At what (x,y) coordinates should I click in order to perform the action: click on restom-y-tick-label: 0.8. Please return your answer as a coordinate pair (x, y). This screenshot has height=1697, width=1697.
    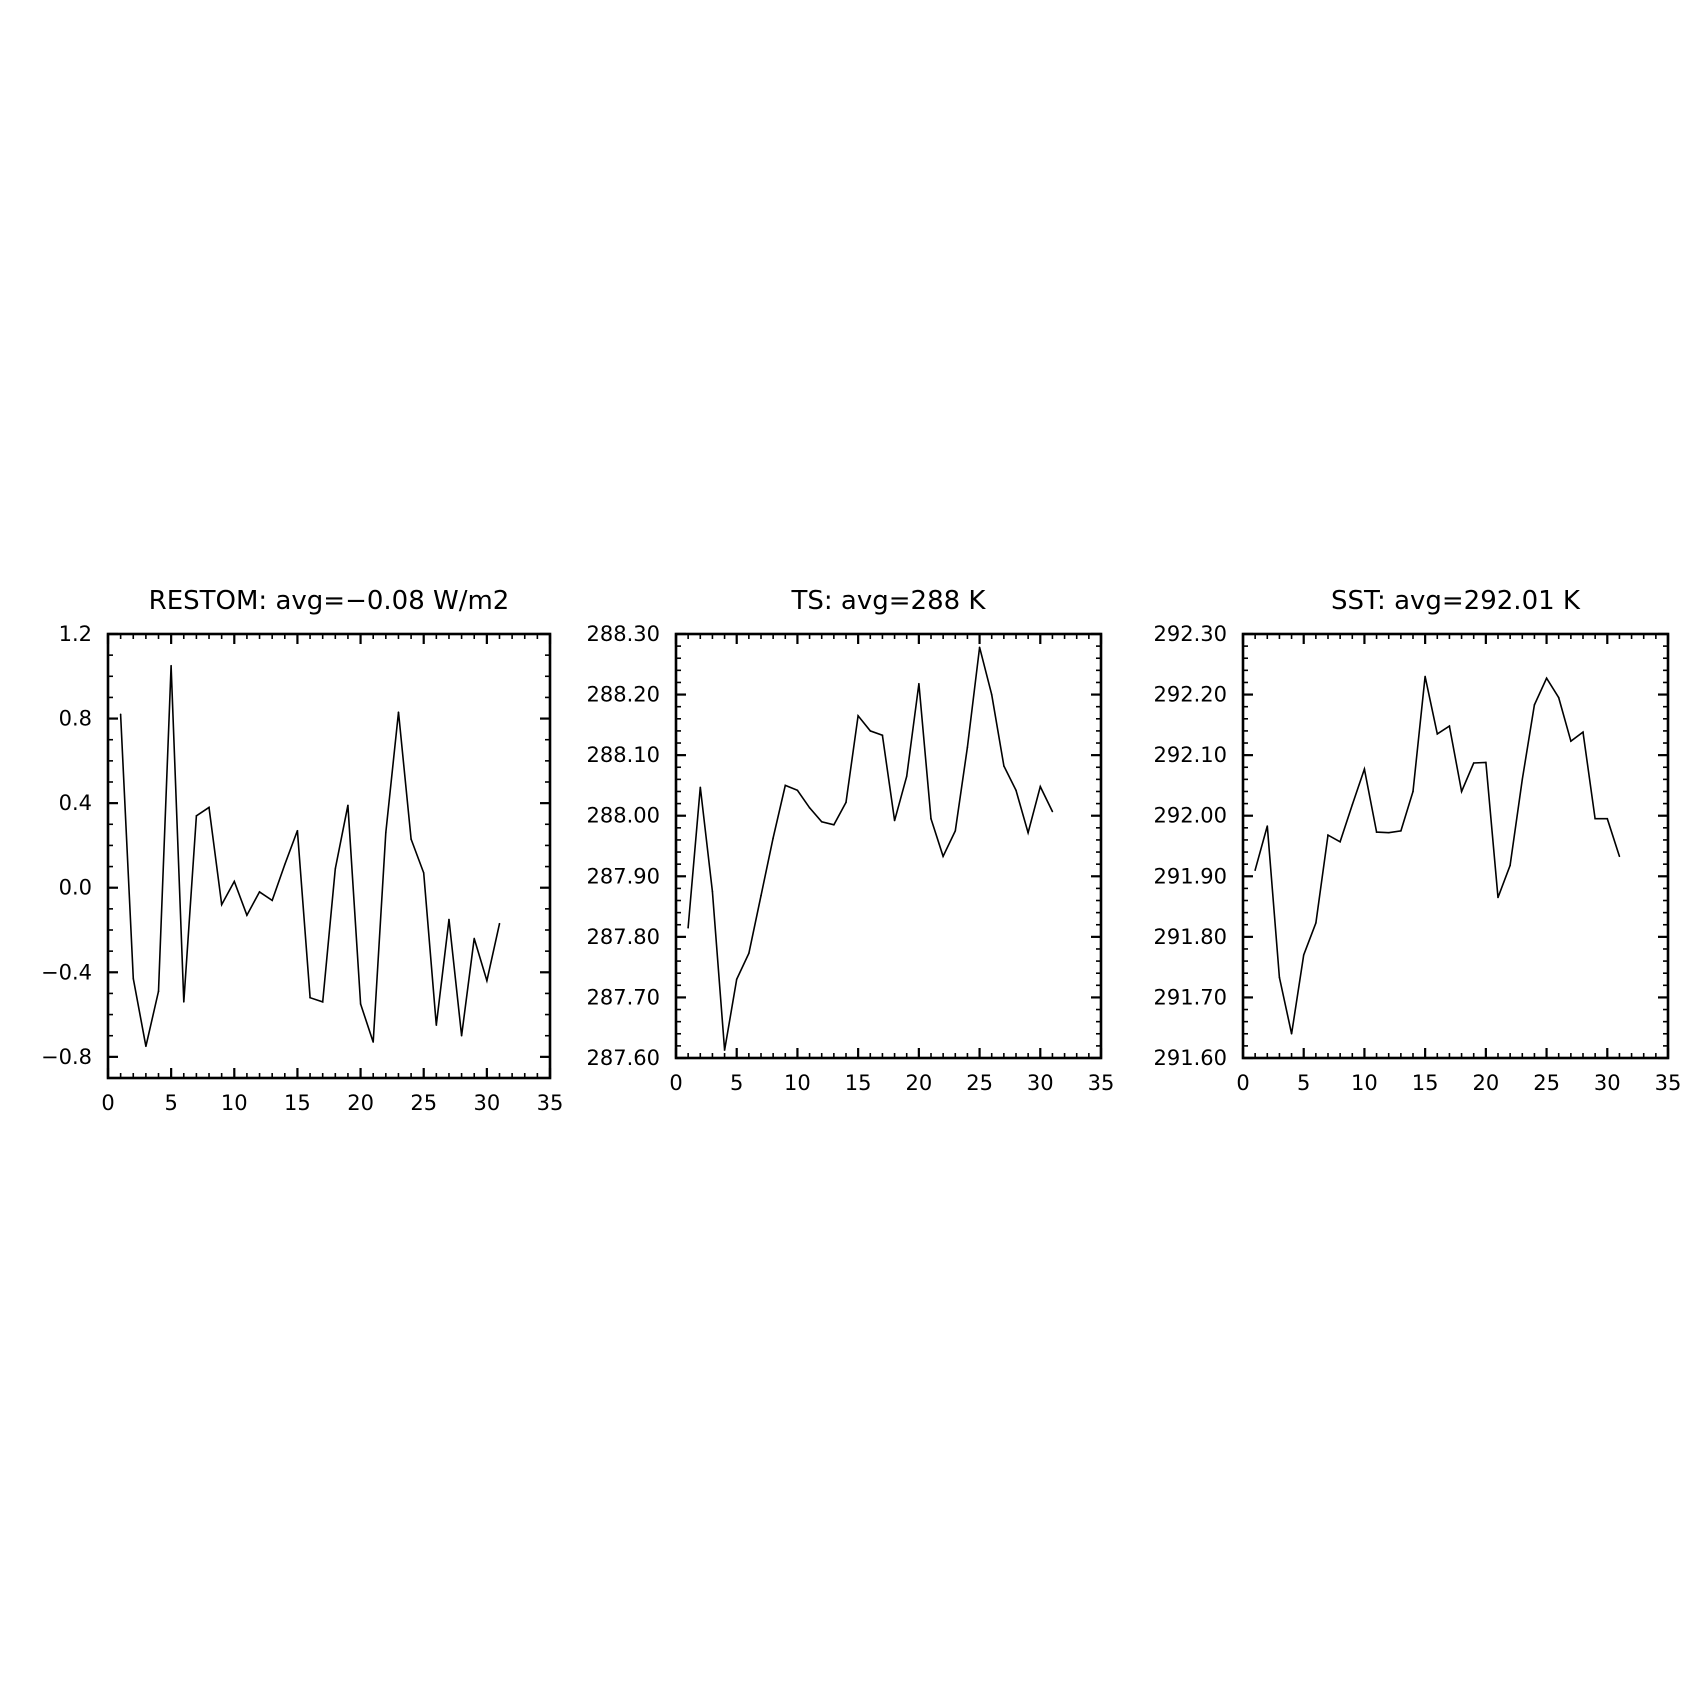
    Looking at the image, I should click on (75, 719).